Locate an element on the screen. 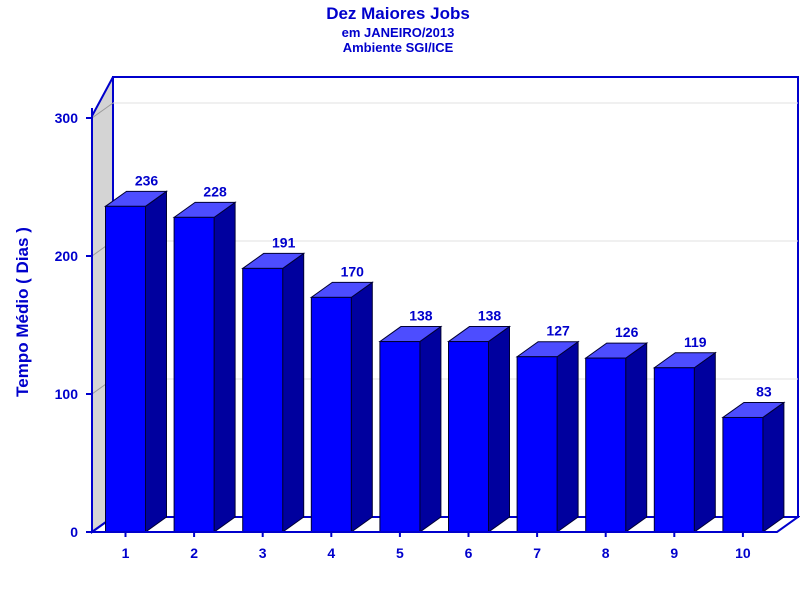 The image size is (800, 600). bar-9: 119 is located at coordinates (684, 433).